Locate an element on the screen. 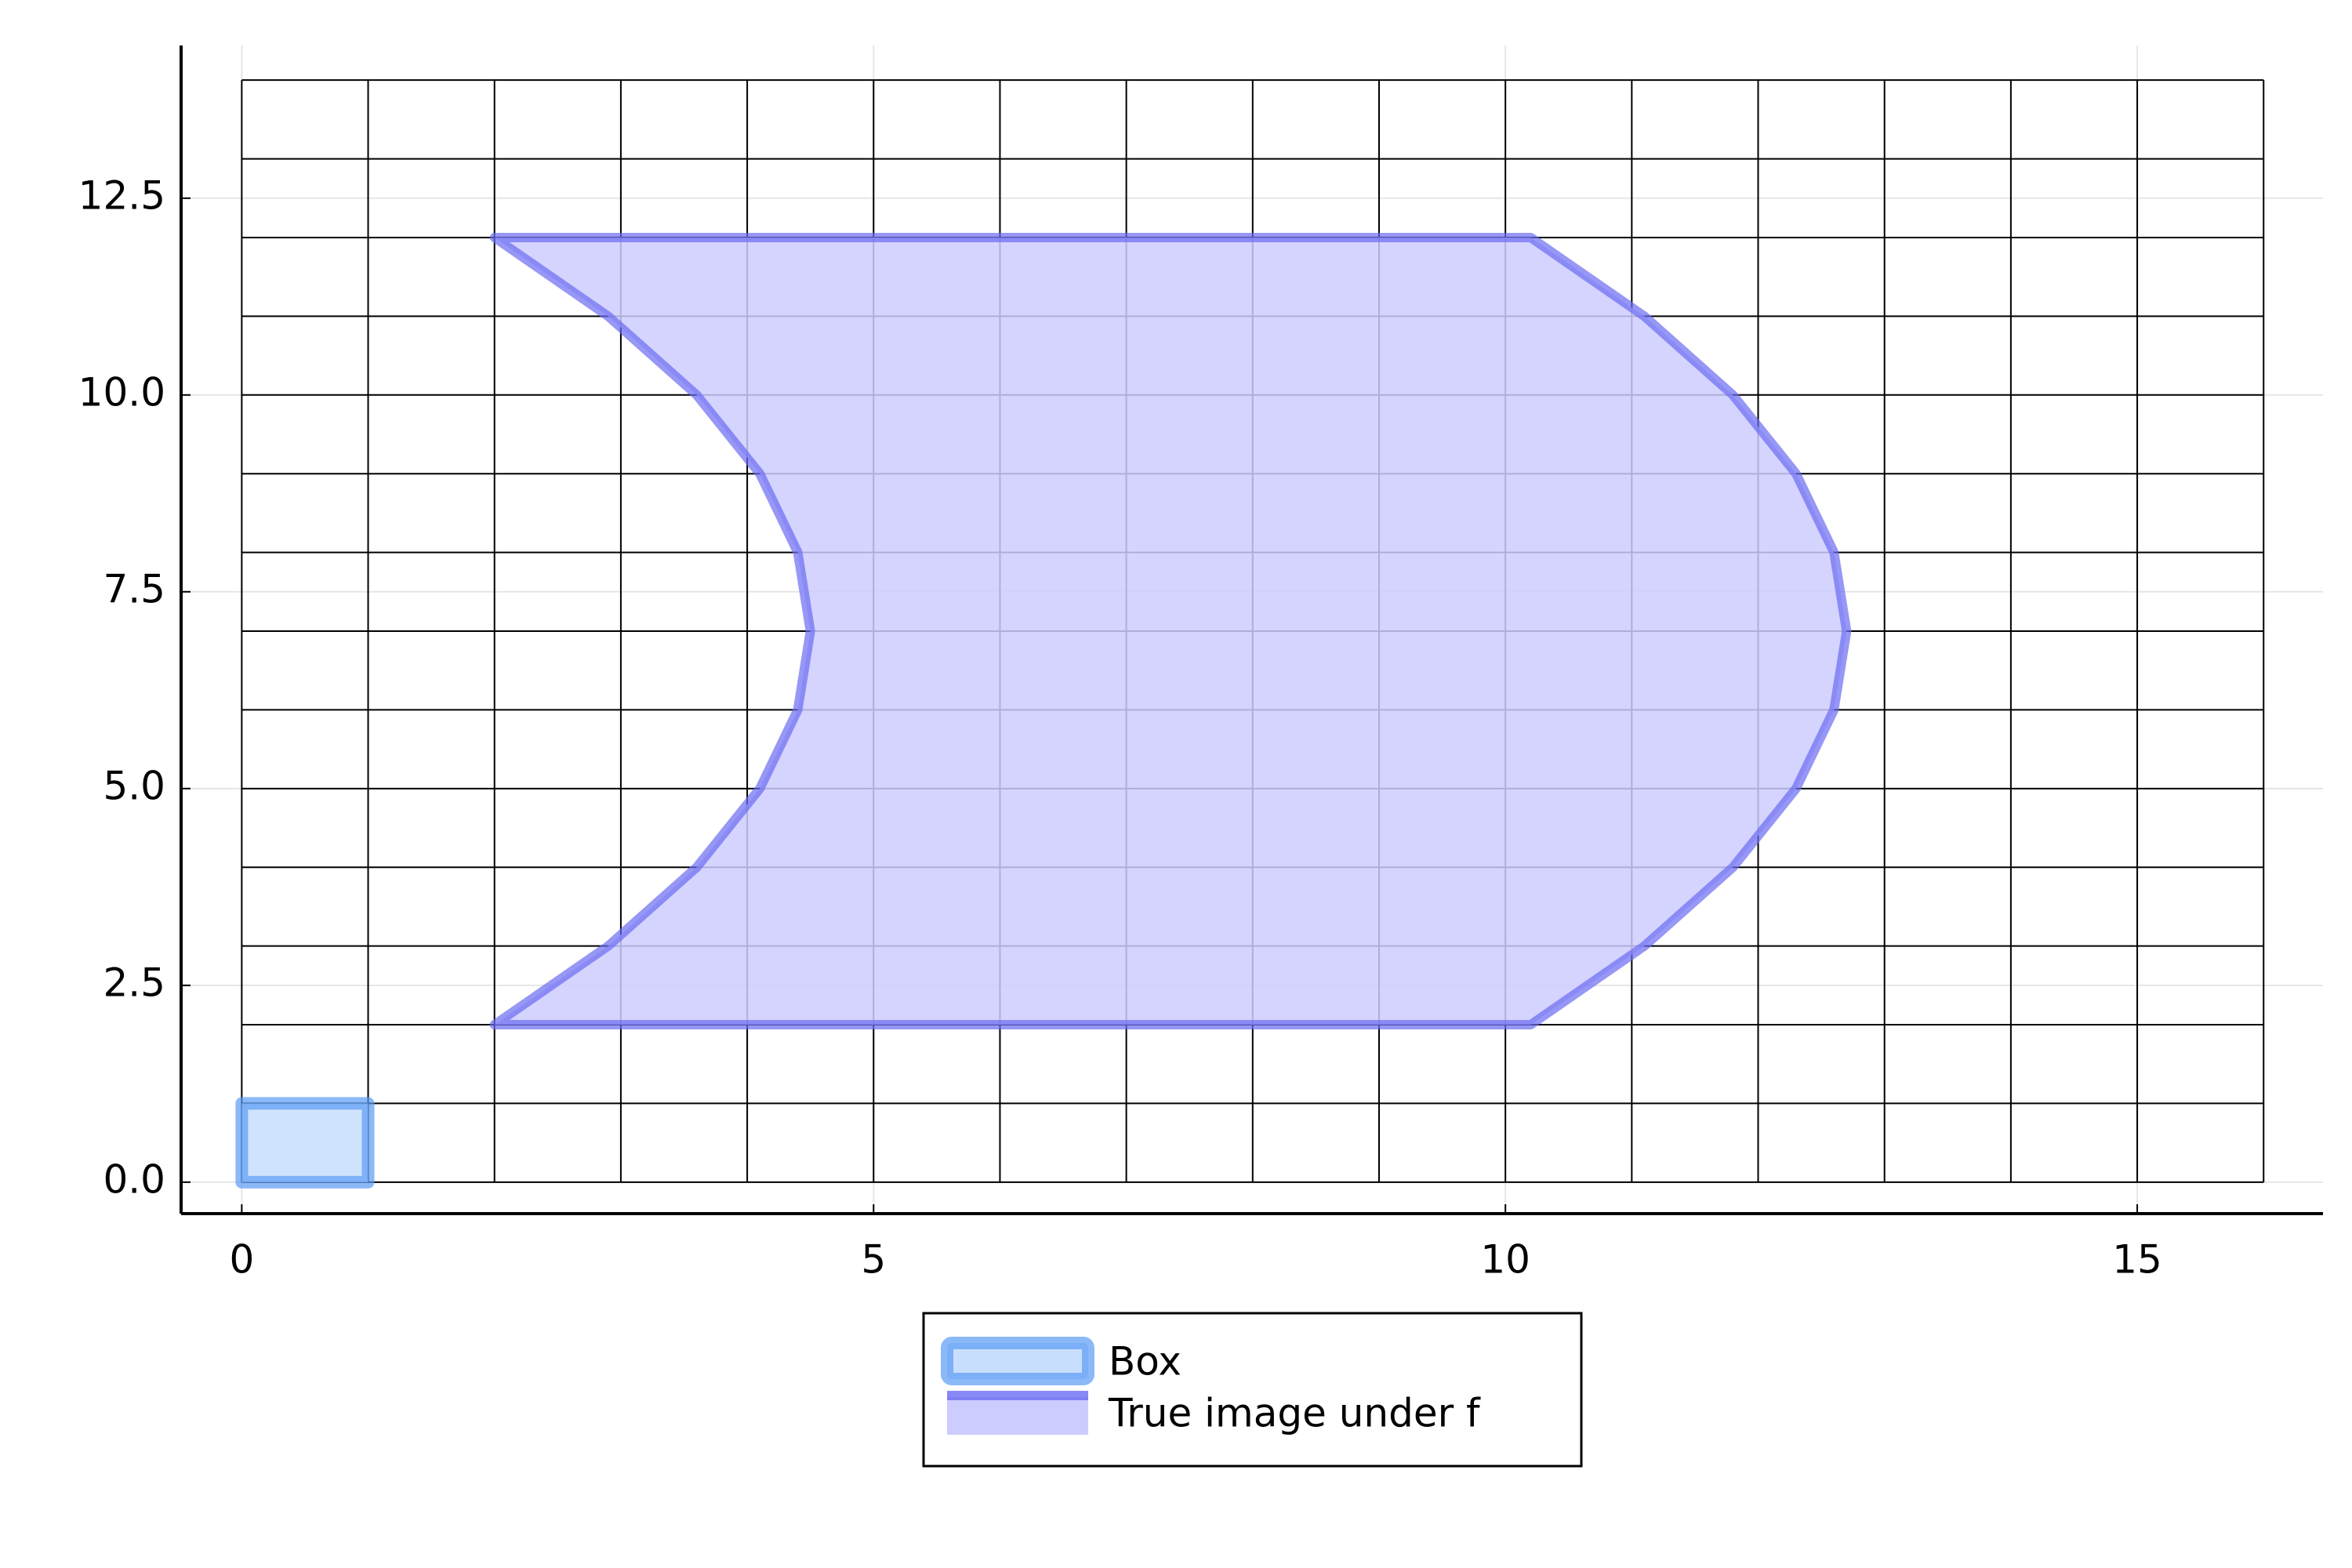 This screenshot has height=1568, width=2352. shape is located at coordinates (305, 1143).